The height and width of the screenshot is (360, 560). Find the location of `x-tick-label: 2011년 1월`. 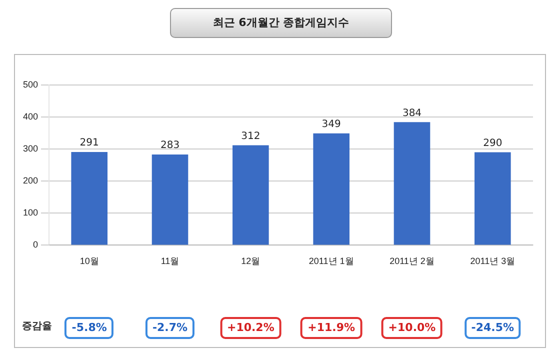

x-tick-label: 2011년 1월 is located at coordinates (331, 261).